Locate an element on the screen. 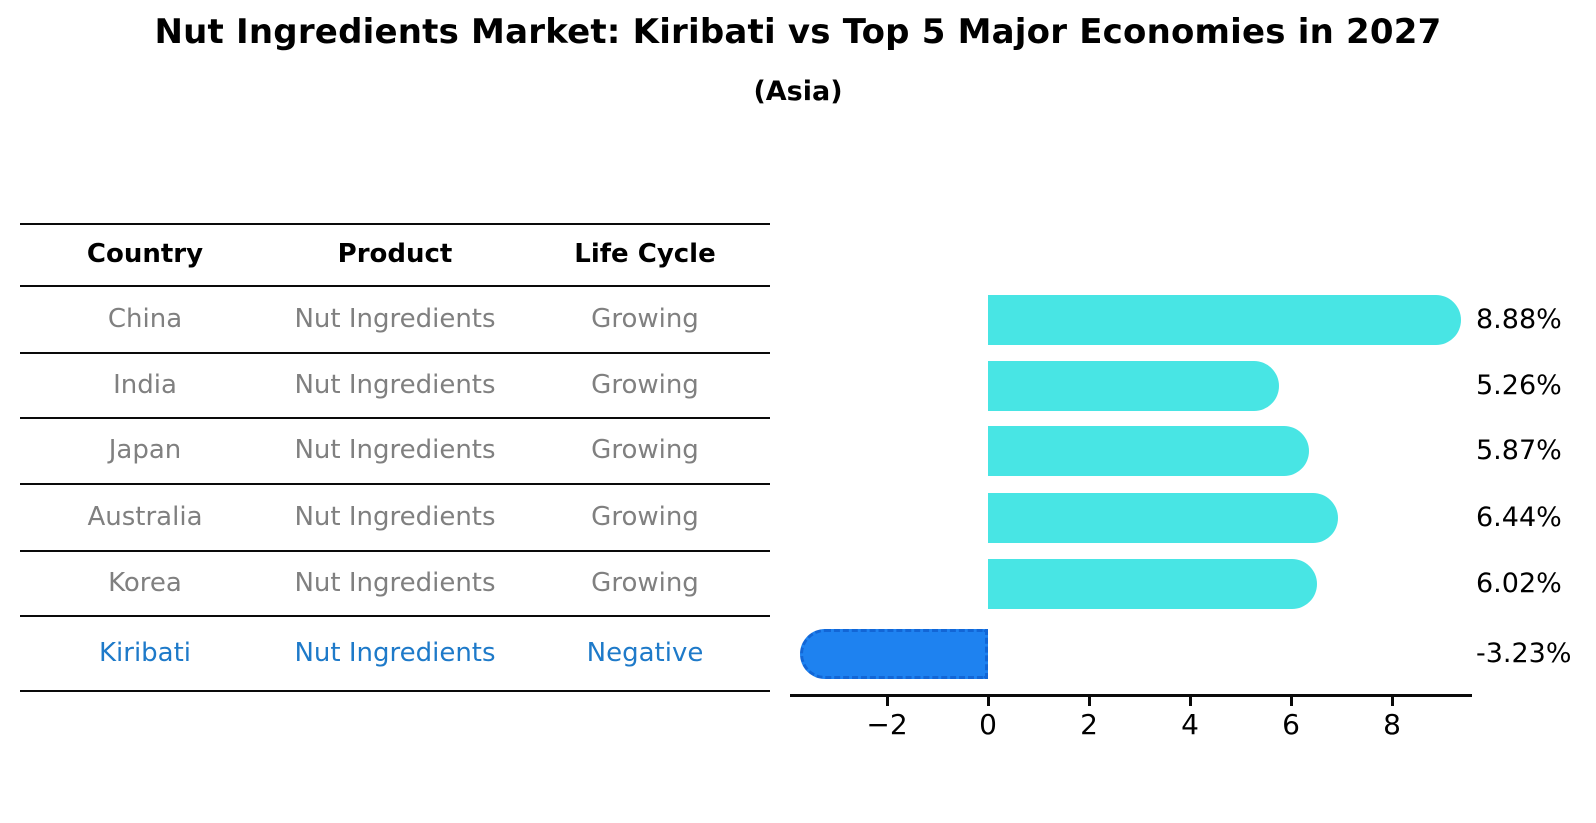 This screenshot has height=823, width=1596. cell-country: Korea is located at coordinates (145, 582).